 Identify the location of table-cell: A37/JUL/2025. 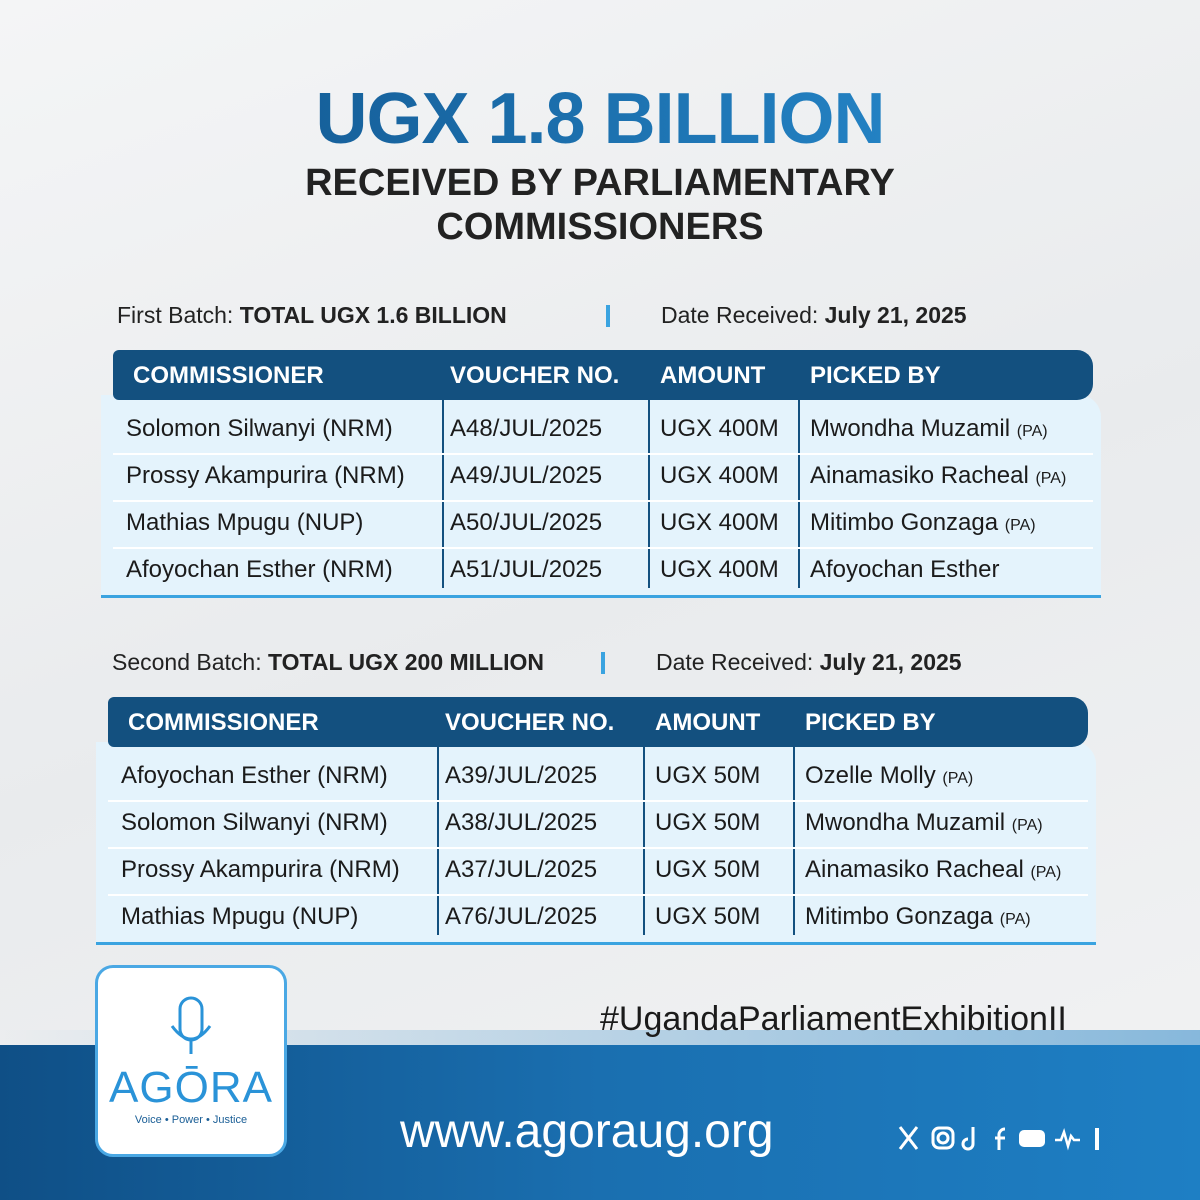
(521, 869).